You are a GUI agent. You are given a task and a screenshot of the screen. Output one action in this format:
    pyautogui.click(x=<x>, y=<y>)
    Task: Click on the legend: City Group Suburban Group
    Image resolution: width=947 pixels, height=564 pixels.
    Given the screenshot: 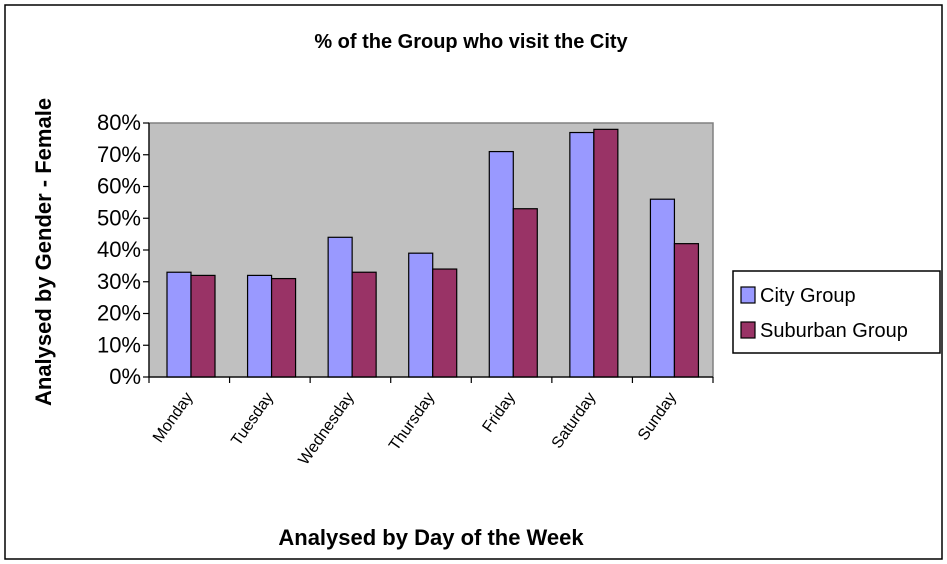 What is the action you would take?
    pyautogui.click(x=836, y=312)
    